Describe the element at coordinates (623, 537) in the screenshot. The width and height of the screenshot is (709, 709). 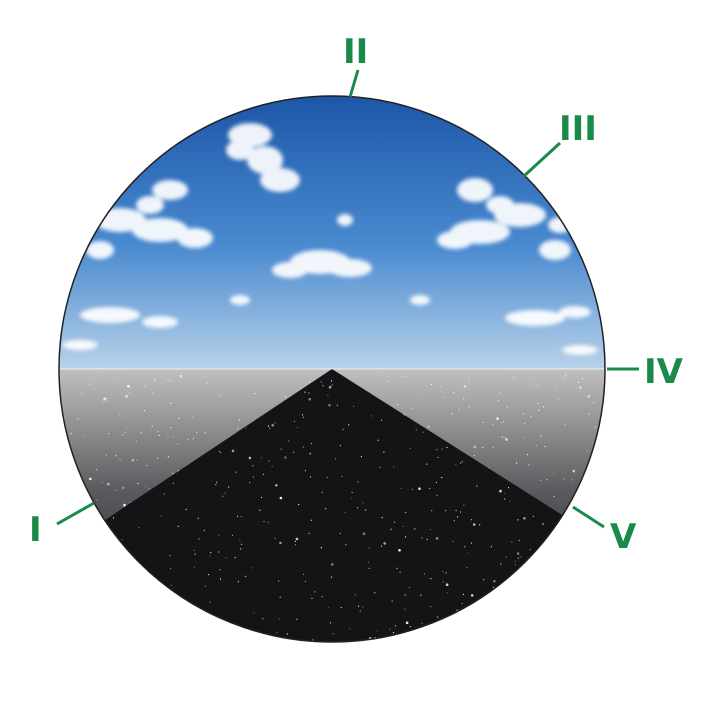
I see `marker-label-v: V` at that location.